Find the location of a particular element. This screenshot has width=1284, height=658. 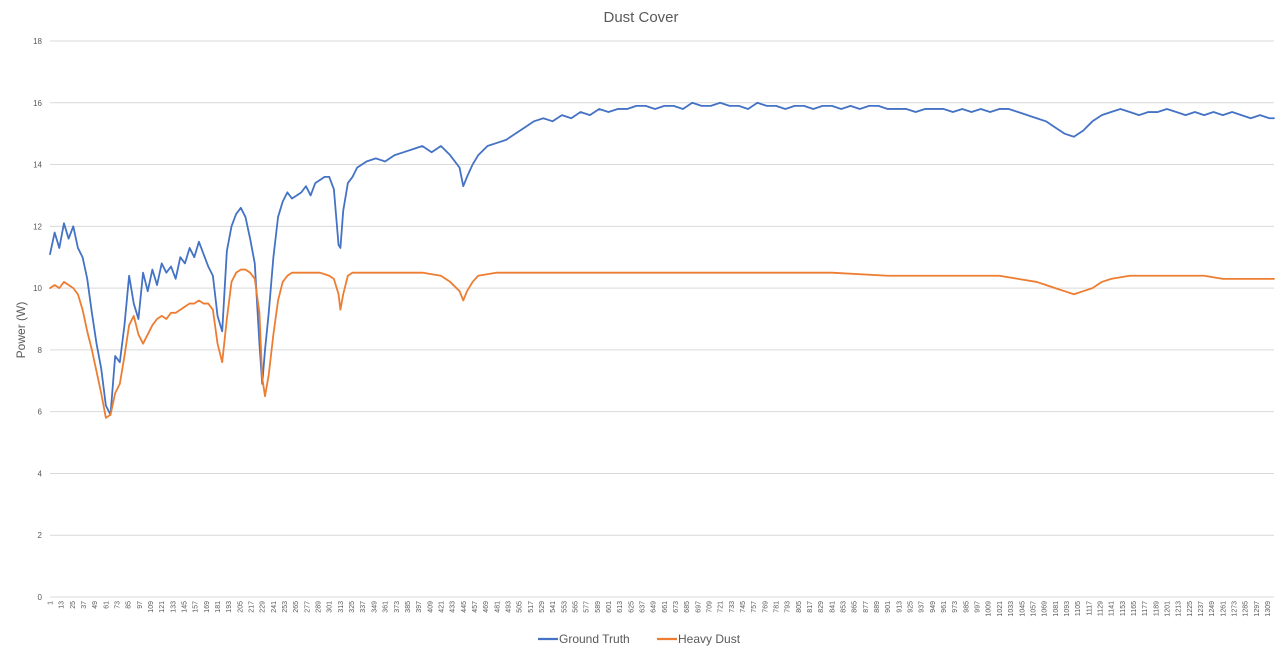

x-tick-label: 1261 is located at coordinates (1223, 609).